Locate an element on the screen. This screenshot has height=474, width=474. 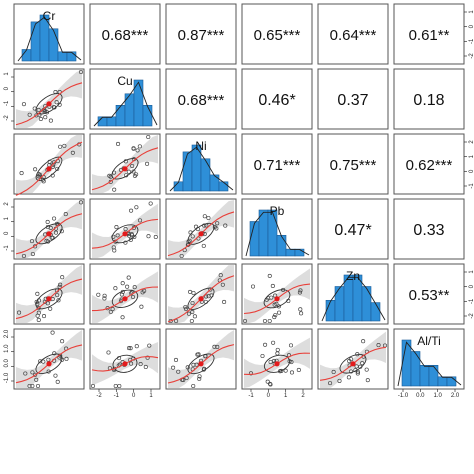
correlation-value: 0.18 is located at coordinates (428, 100).